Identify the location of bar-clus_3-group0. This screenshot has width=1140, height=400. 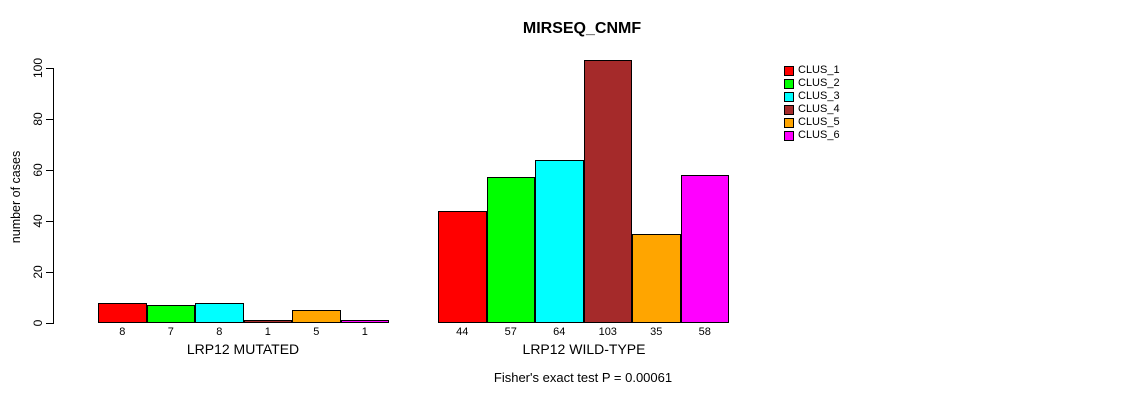
(219, 312).